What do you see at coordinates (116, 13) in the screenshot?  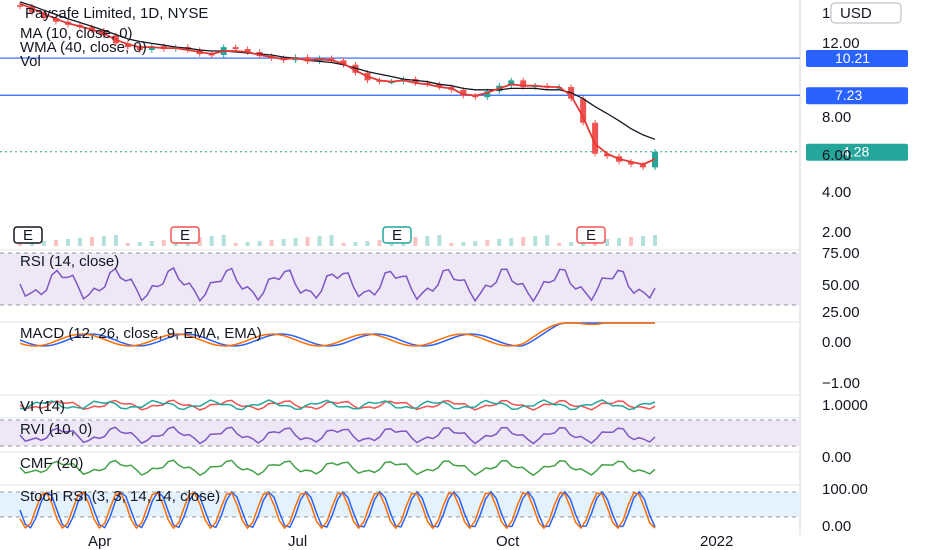 I see `symbol-title: Paysafe Limited, 1D, NYSE` at bounding box center [116, 13].